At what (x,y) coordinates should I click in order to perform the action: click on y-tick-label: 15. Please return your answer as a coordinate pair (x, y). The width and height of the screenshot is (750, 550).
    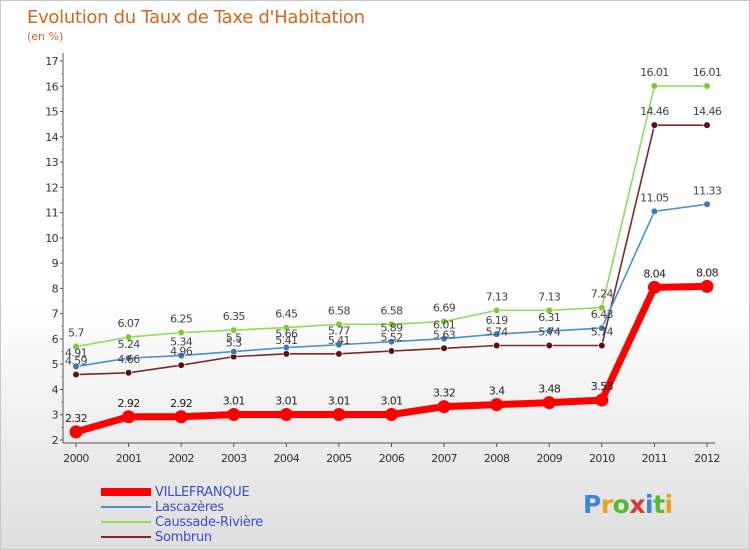
    Looking at the image, I should click on (51, 112).